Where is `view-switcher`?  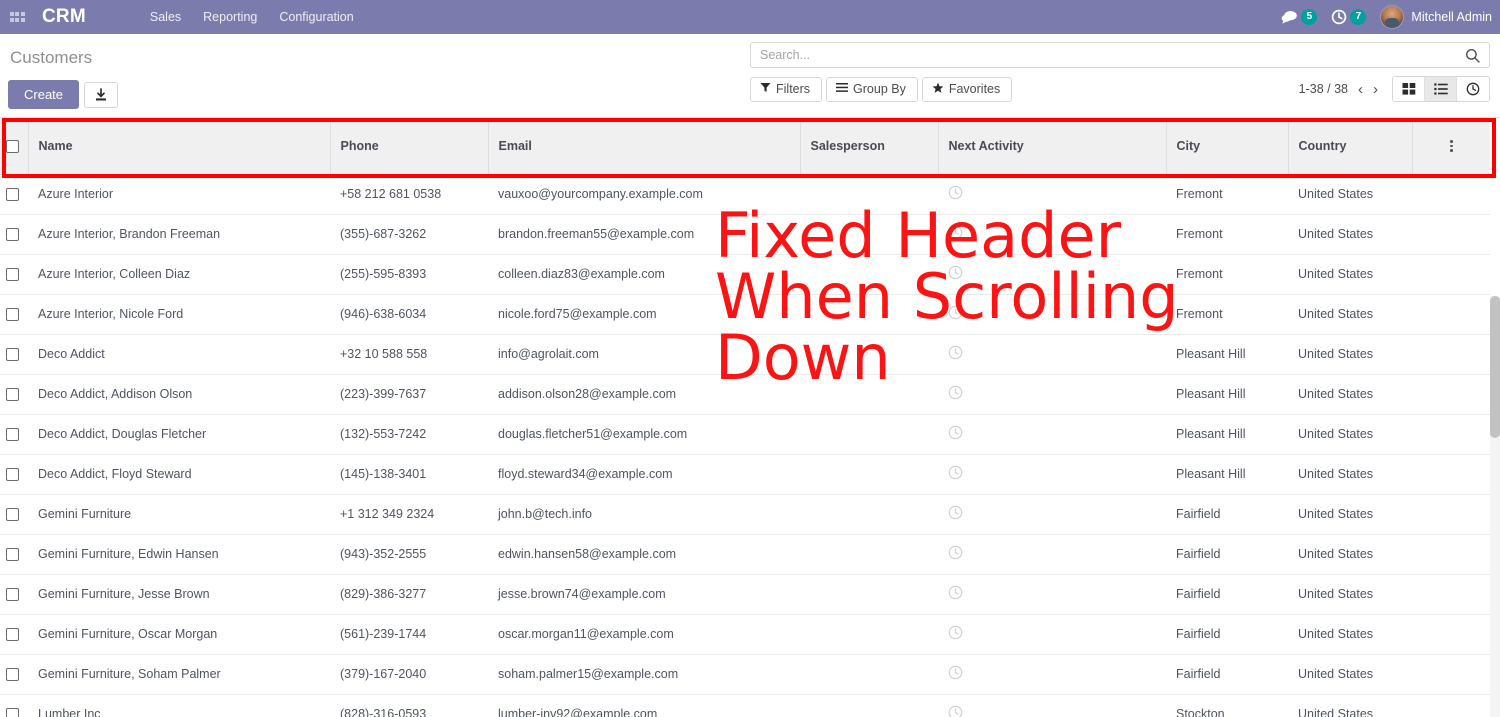
view-switcher is located at coordinates (1441, 89).